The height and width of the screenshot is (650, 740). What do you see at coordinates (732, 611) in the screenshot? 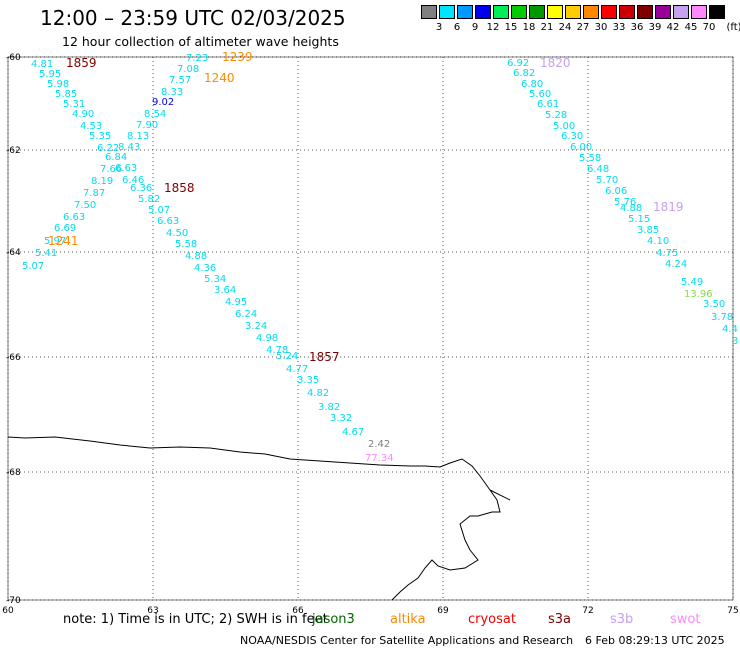
I see `longitude-label: 75` at bounding box center [732, 611].